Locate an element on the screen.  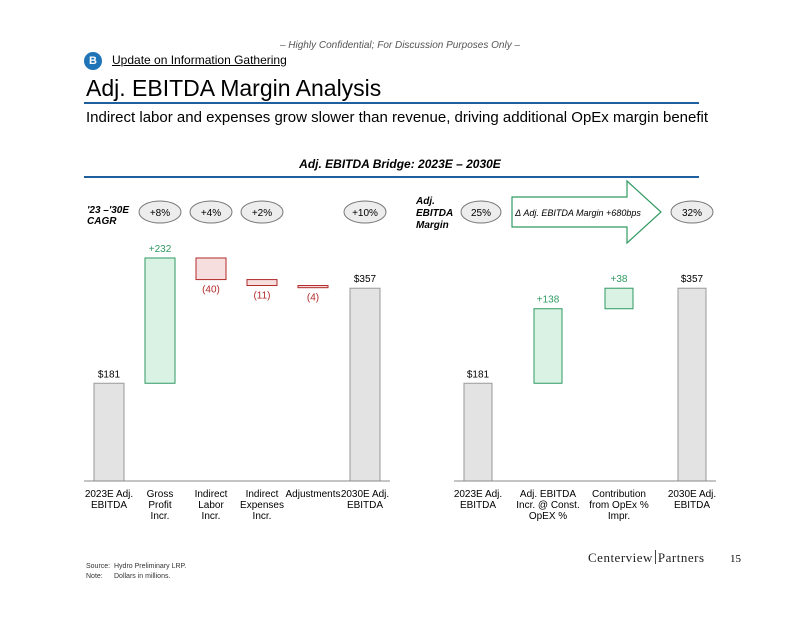
left-category-label-3-1: Indirect is located at coordinates (211, 494).